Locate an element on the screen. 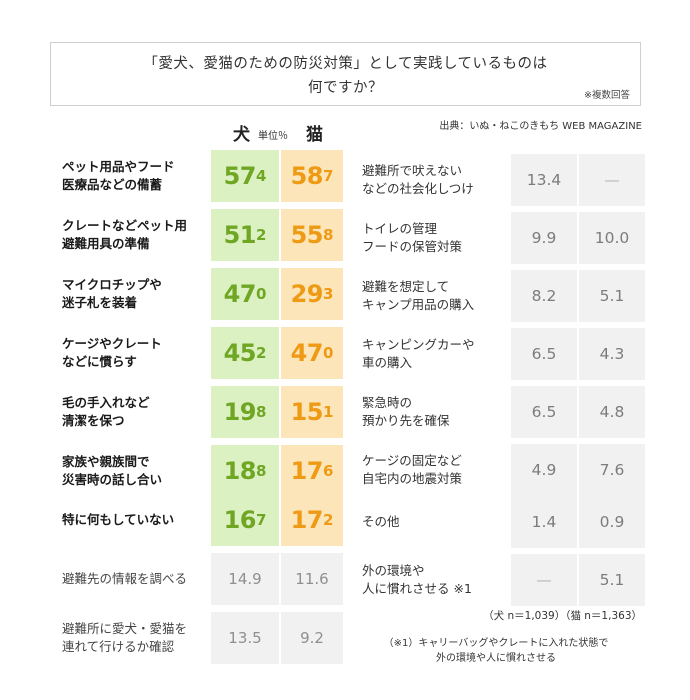  dog-value: 8.2 is located at coordinates (544, 296).